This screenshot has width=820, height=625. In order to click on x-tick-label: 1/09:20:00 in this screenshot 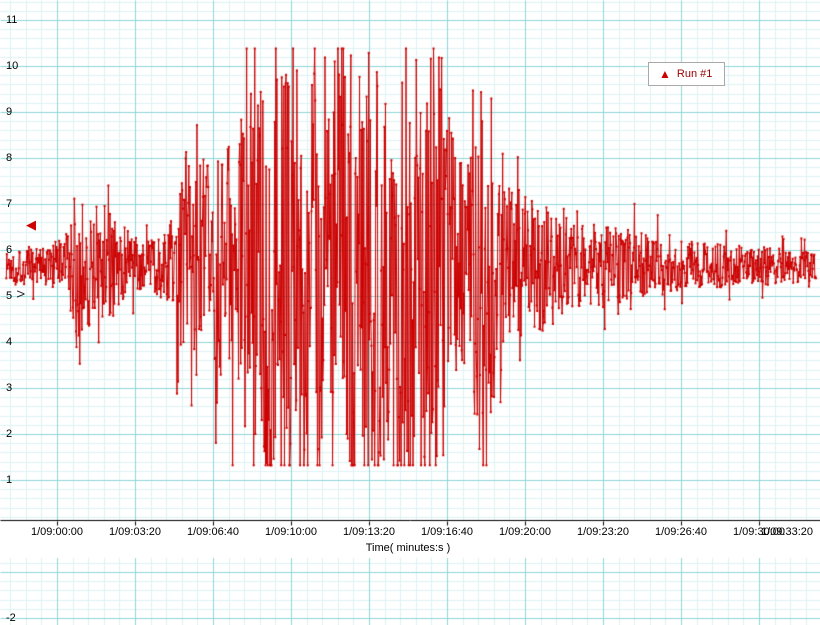, I will do `click(525, 532)`.